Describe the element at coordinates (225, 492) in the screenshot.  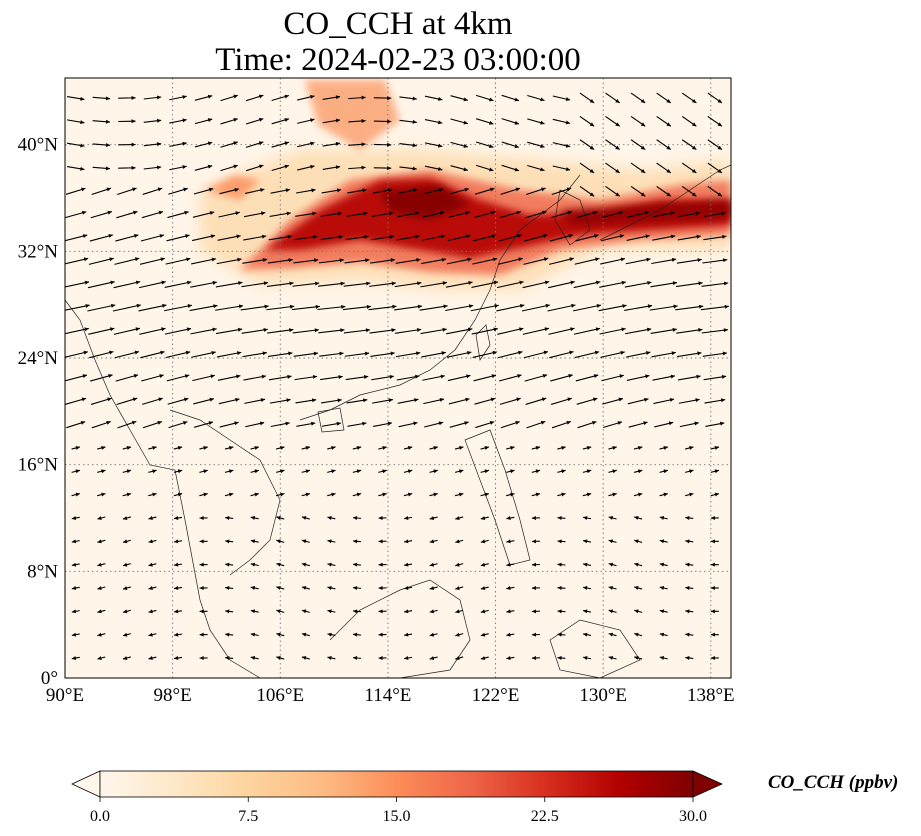
I see `coastline-indochina` at that location.